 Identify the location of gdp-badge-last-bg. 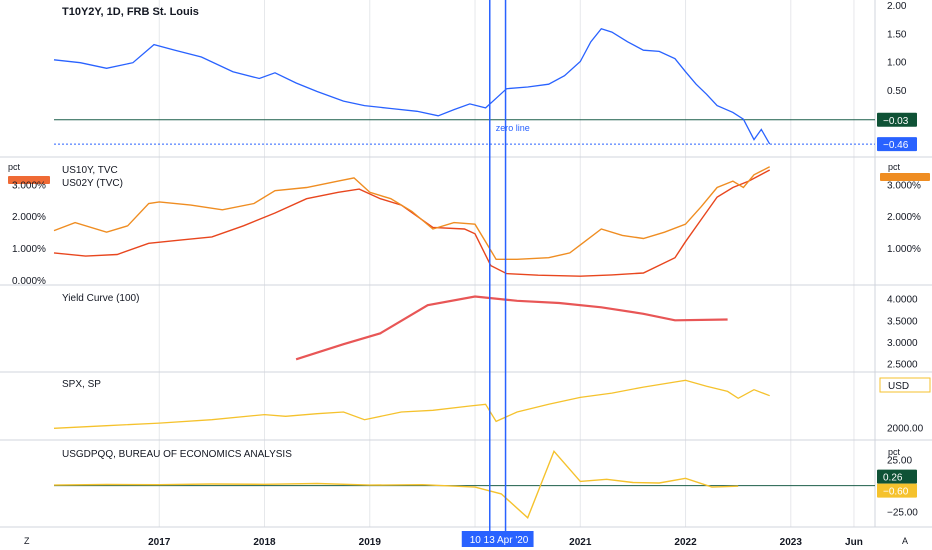
(897, 476).